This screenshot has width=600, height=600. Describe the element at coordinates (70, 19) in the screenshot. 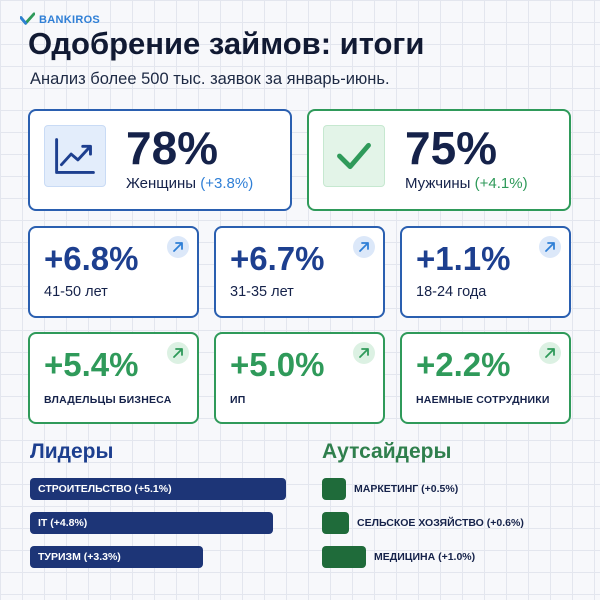

I see `brand-name: BANKIROS` at that location.